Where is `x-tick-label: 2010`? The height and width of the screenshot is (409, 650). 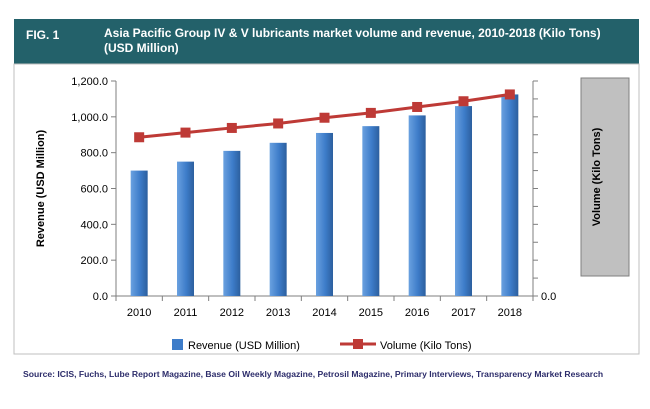 x-tick-label: 2010 is located at coordinates (139, 313).